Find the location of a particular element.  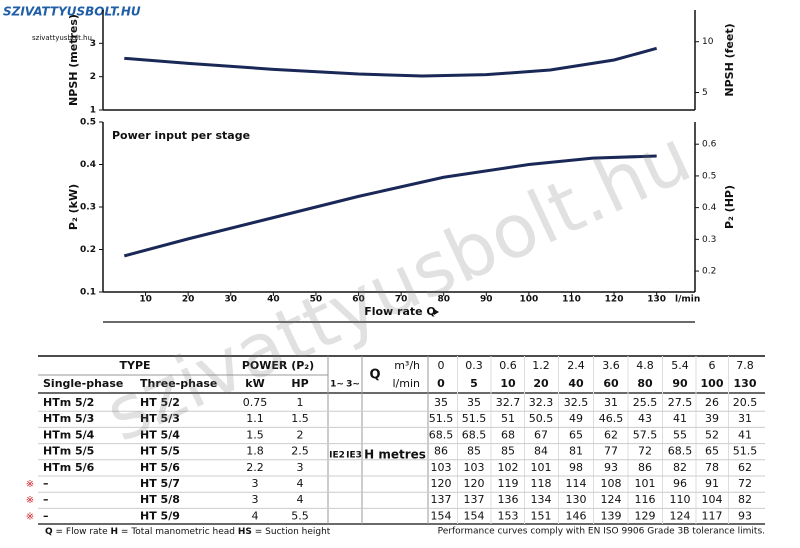

head-value: 84 is located at coordinates (541, 451).